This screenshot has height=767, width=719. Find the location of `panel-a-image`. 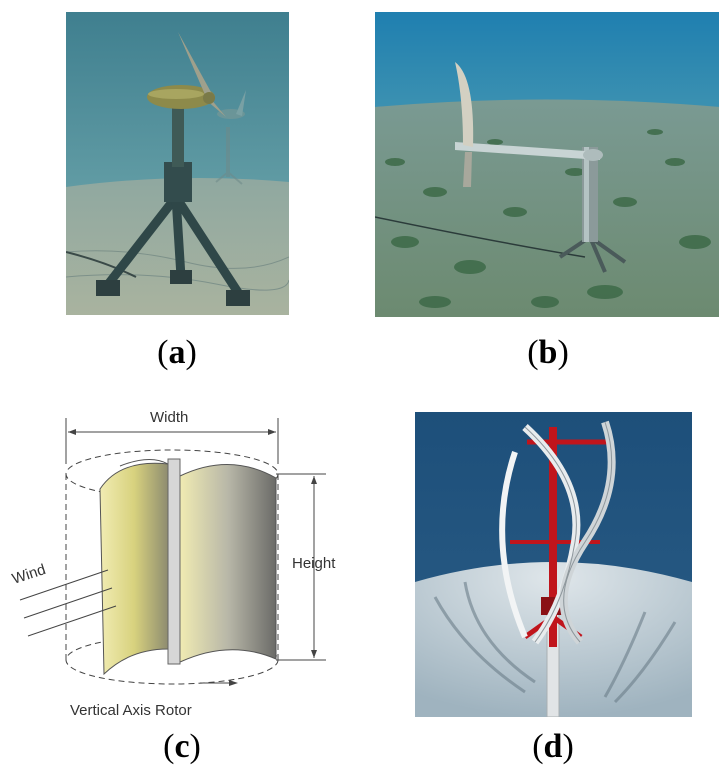

panel-a-image is located at coordinates (177, 163).